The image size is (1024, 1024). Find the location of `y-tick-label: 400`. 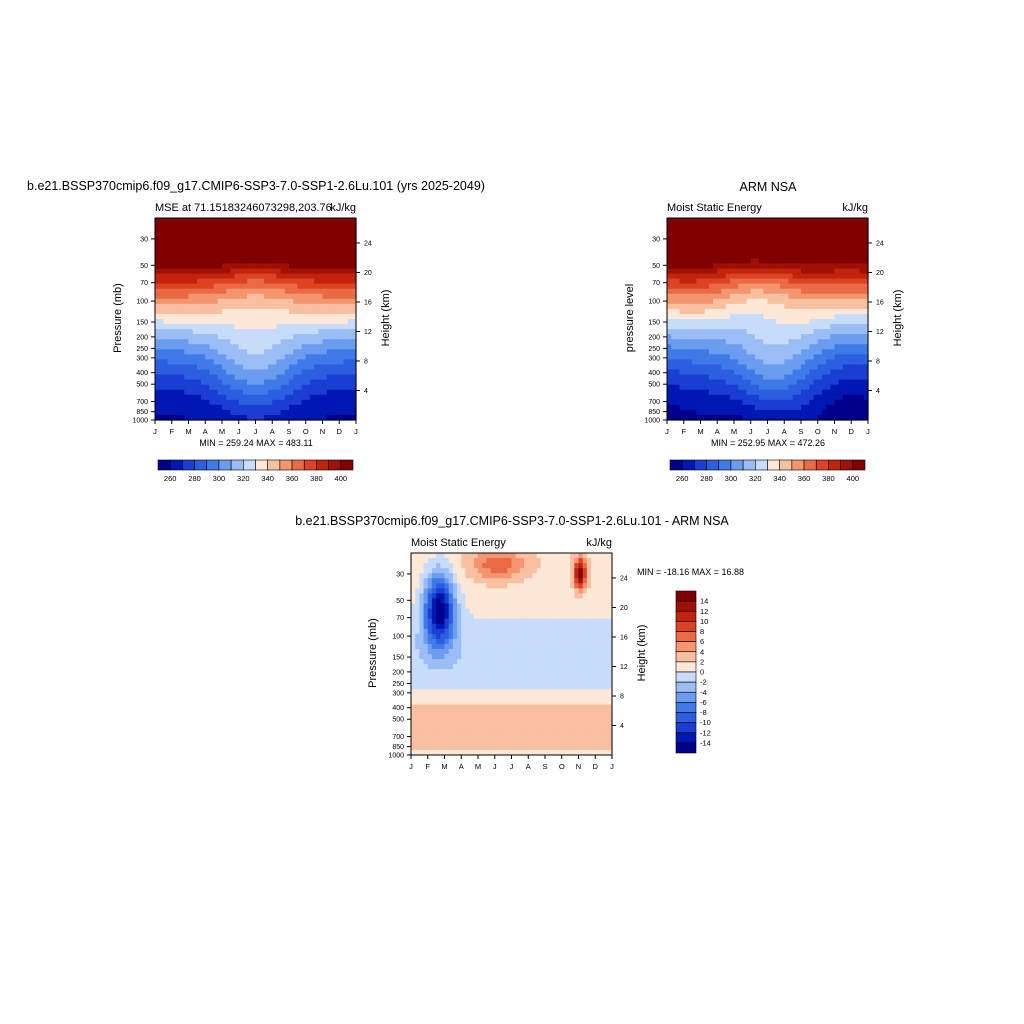

y-tick-label: 400 is located at coordinates (142, 373).